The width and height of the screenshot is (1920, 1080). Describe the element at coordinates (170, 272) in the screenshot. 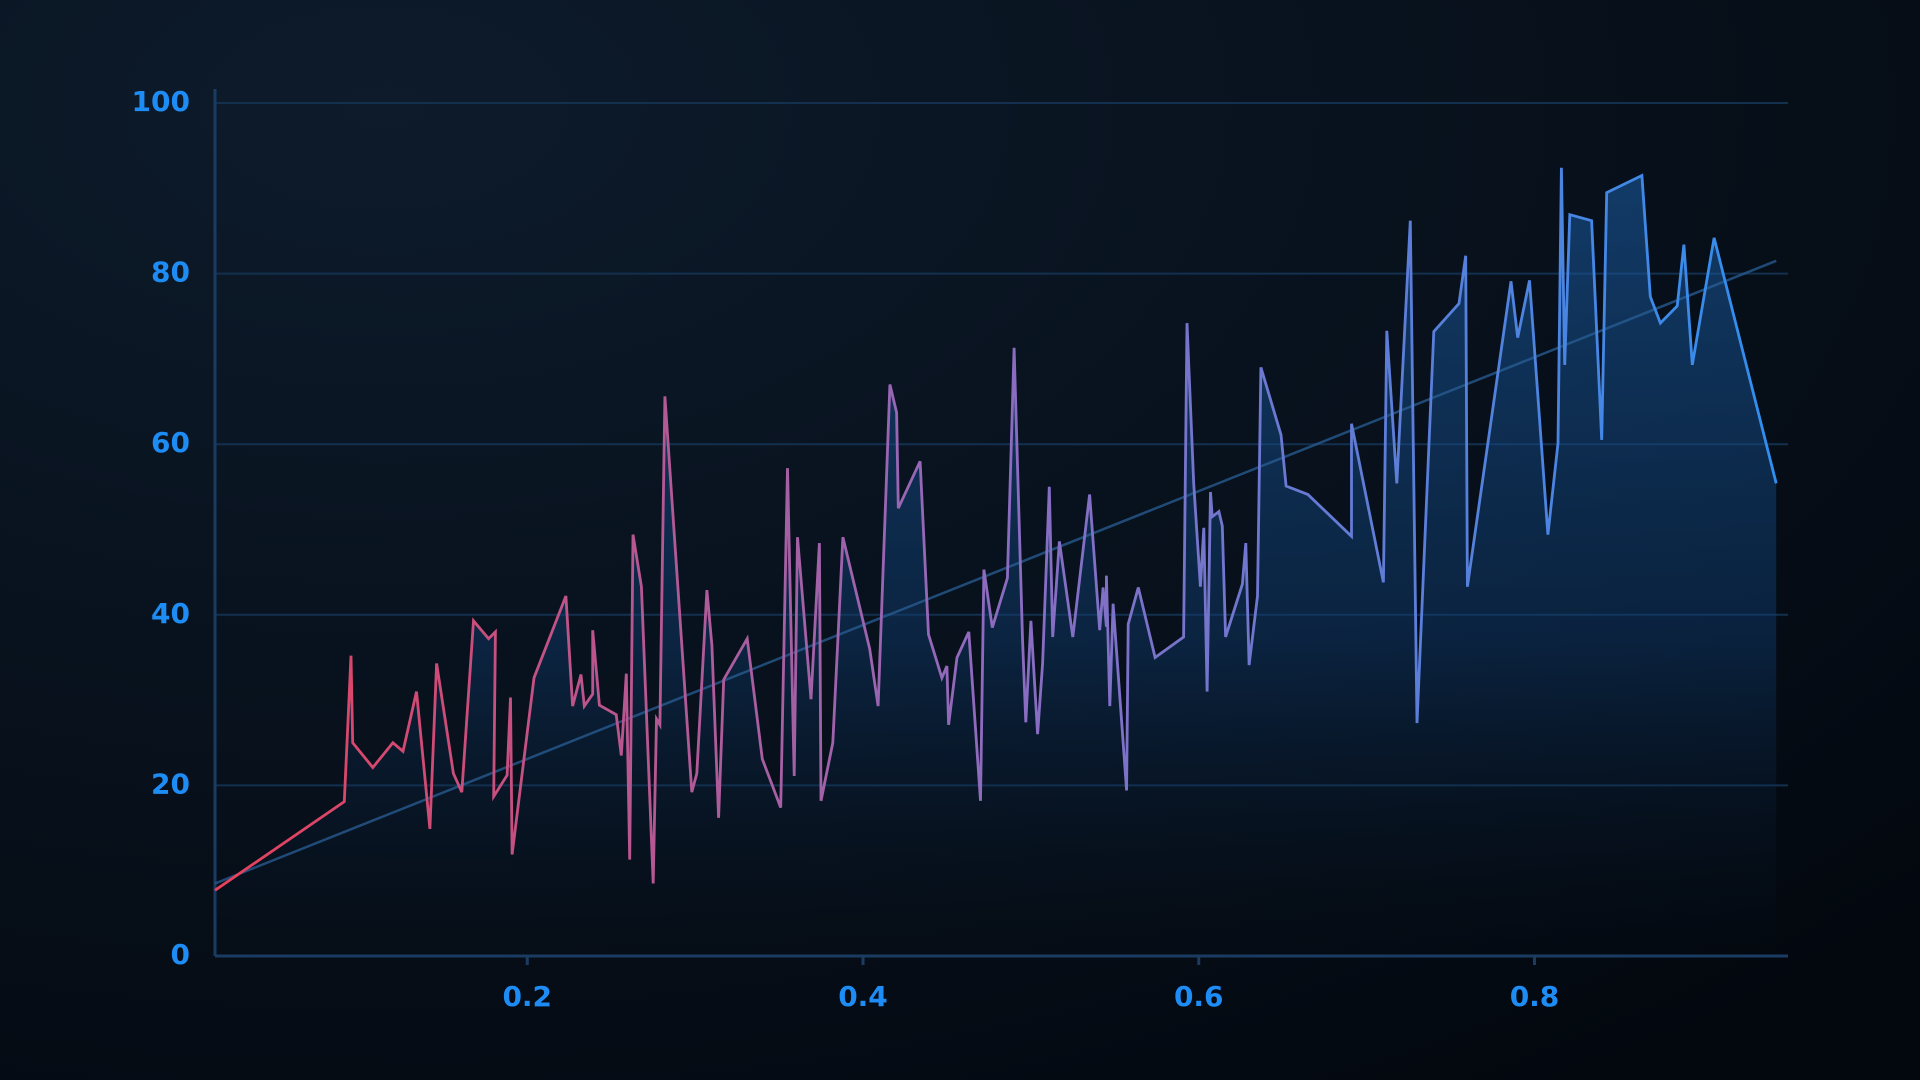

I see `y-tick-label: 80` at that location.